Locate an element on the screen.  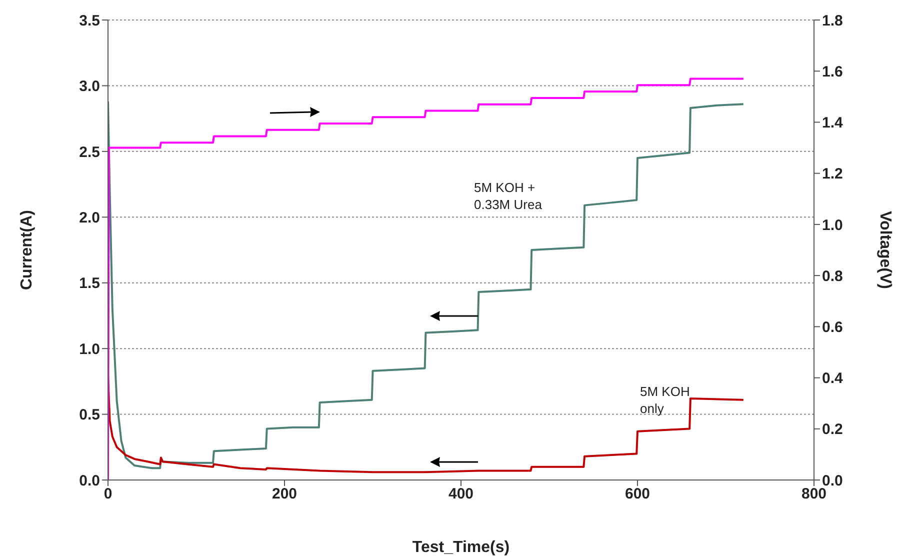
y2-tick-label: 1.6 is located at coordinates (832, 71).